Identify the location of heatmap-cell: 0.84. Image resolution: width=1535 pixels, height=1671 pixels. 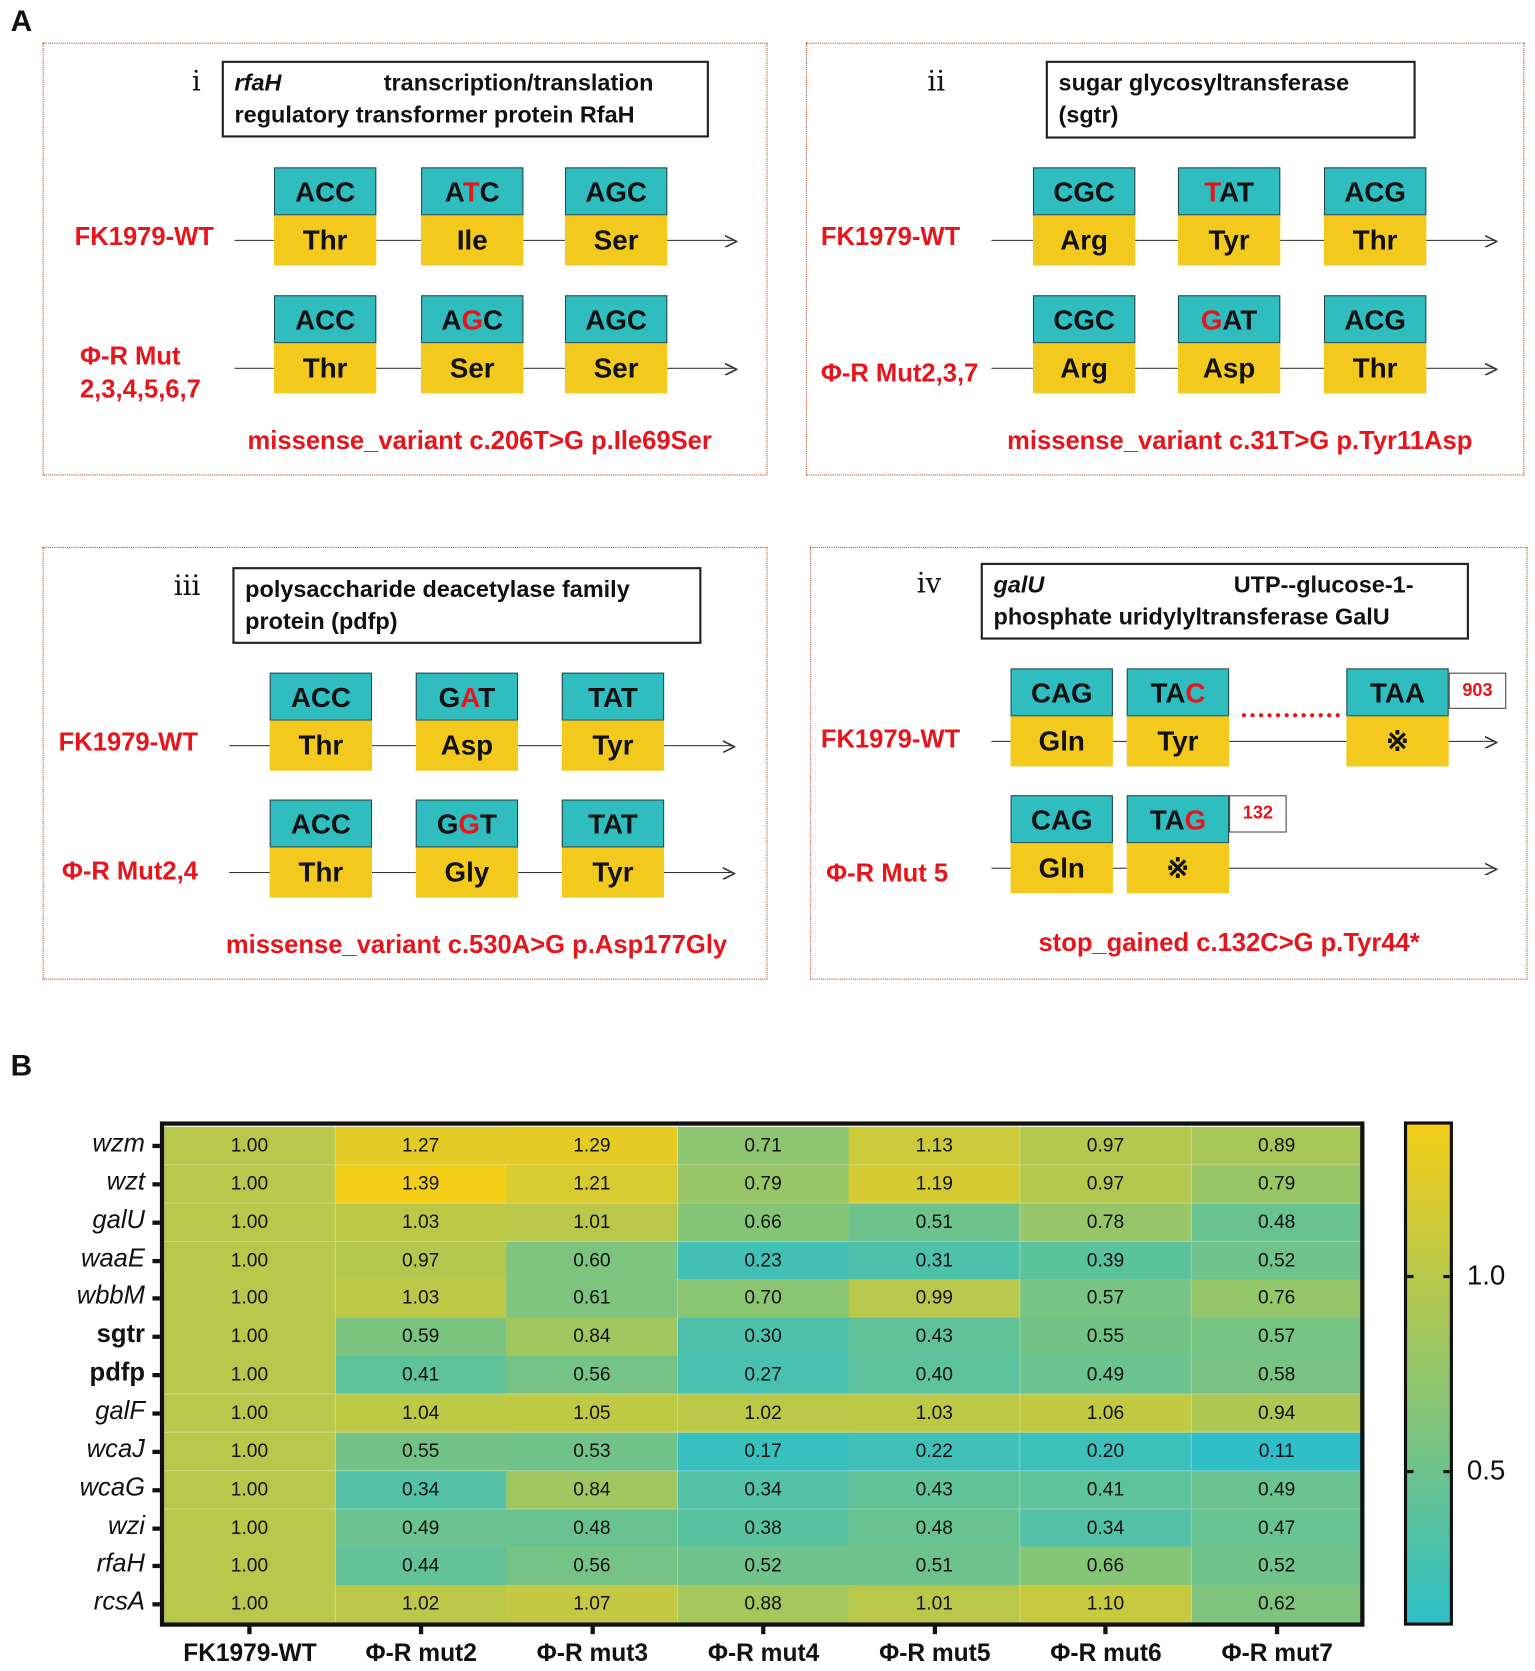
(592, 1490).